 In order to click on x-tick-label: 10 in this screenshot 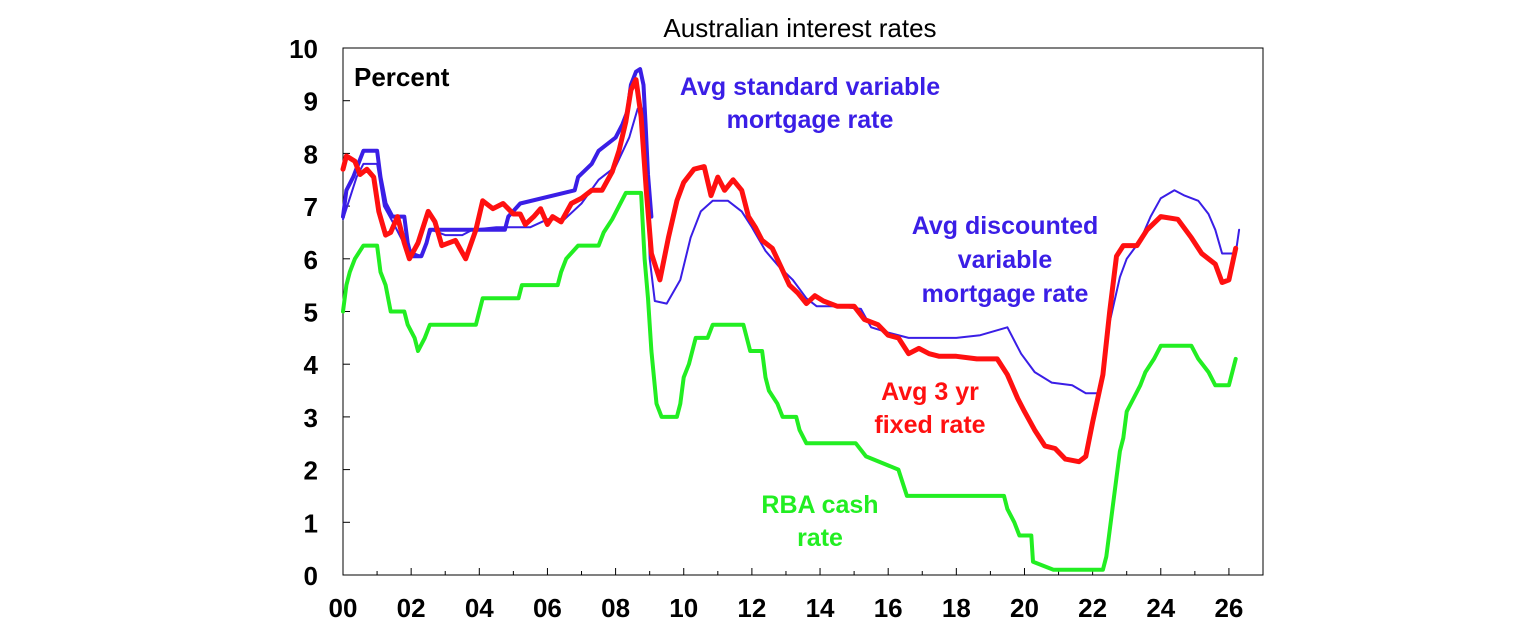, I will do `click(683, 608)`.